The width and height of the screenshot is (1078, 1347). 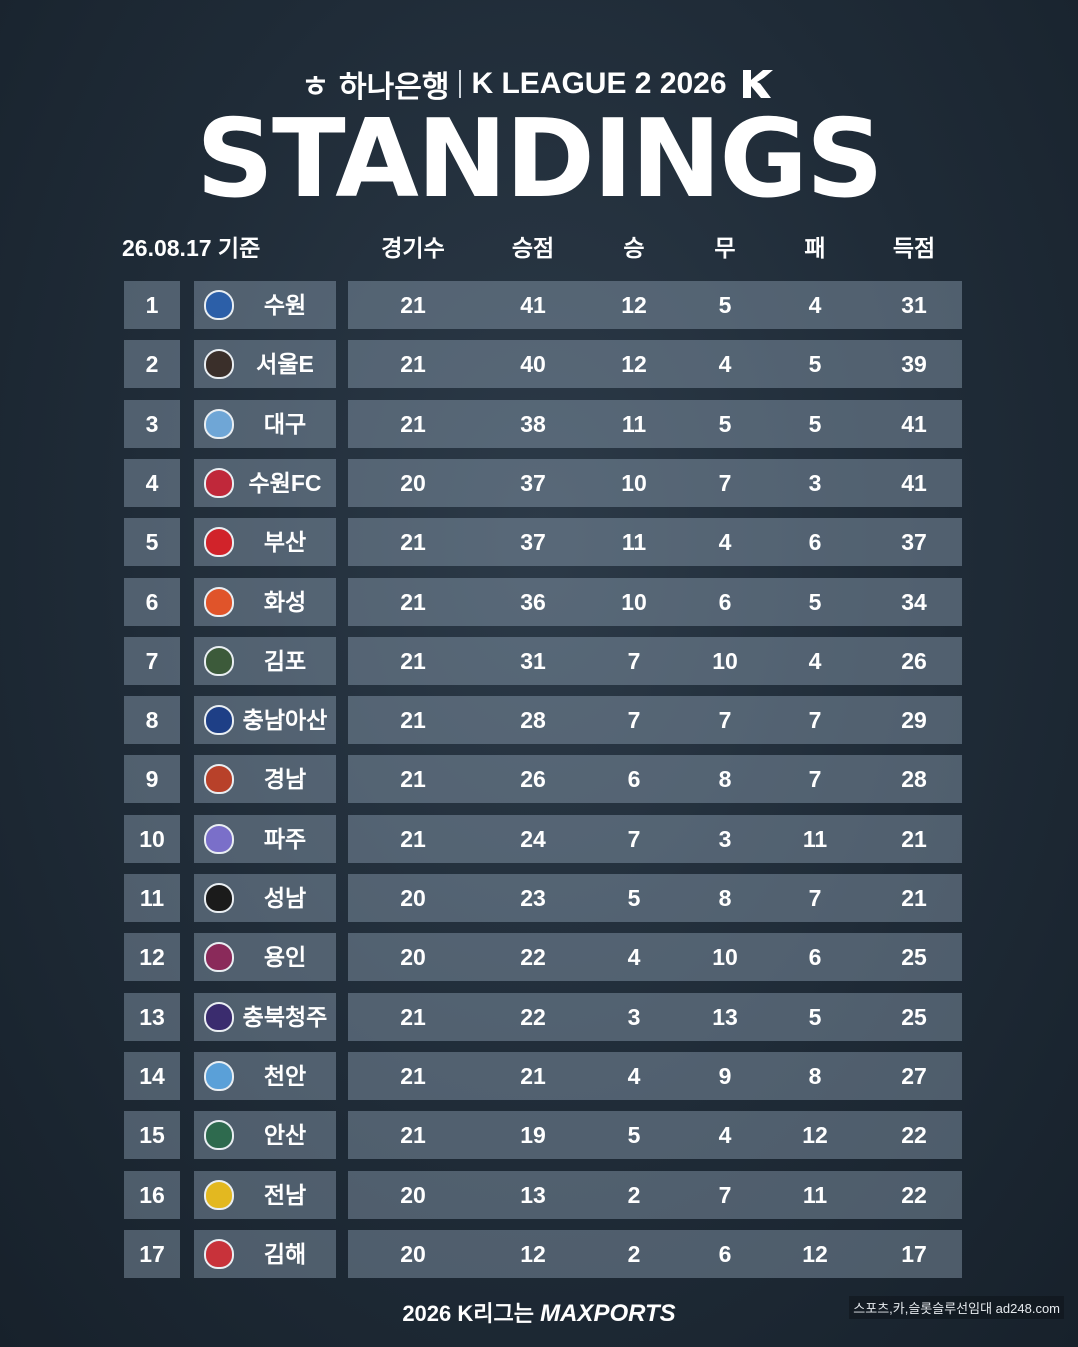 What do you see at coordinates (725, 957) in the screenshot?
I see `stat-d: 10` at bounding box center [725, 957].